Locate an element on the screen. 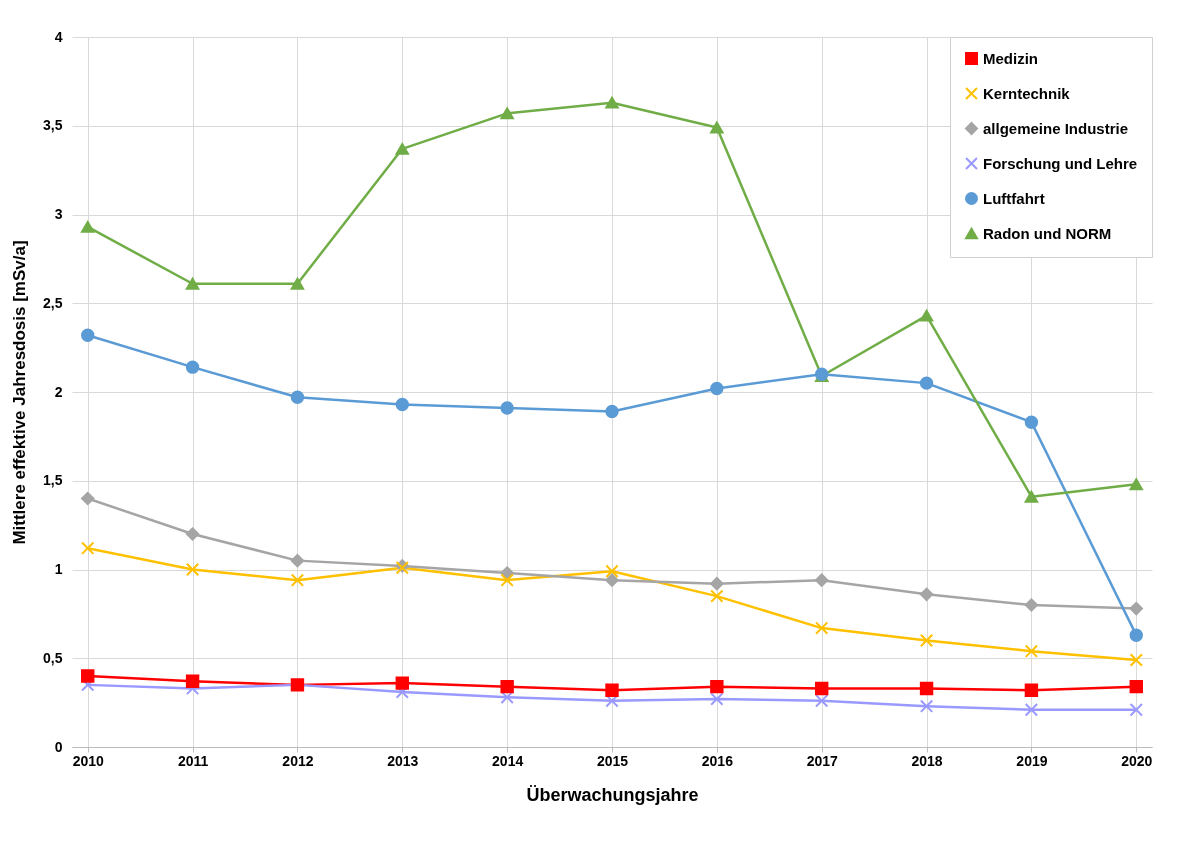 The height and width of the screenshot is (841, 1201). x-tick-label: 2011 is located at coordinates (193, 760).